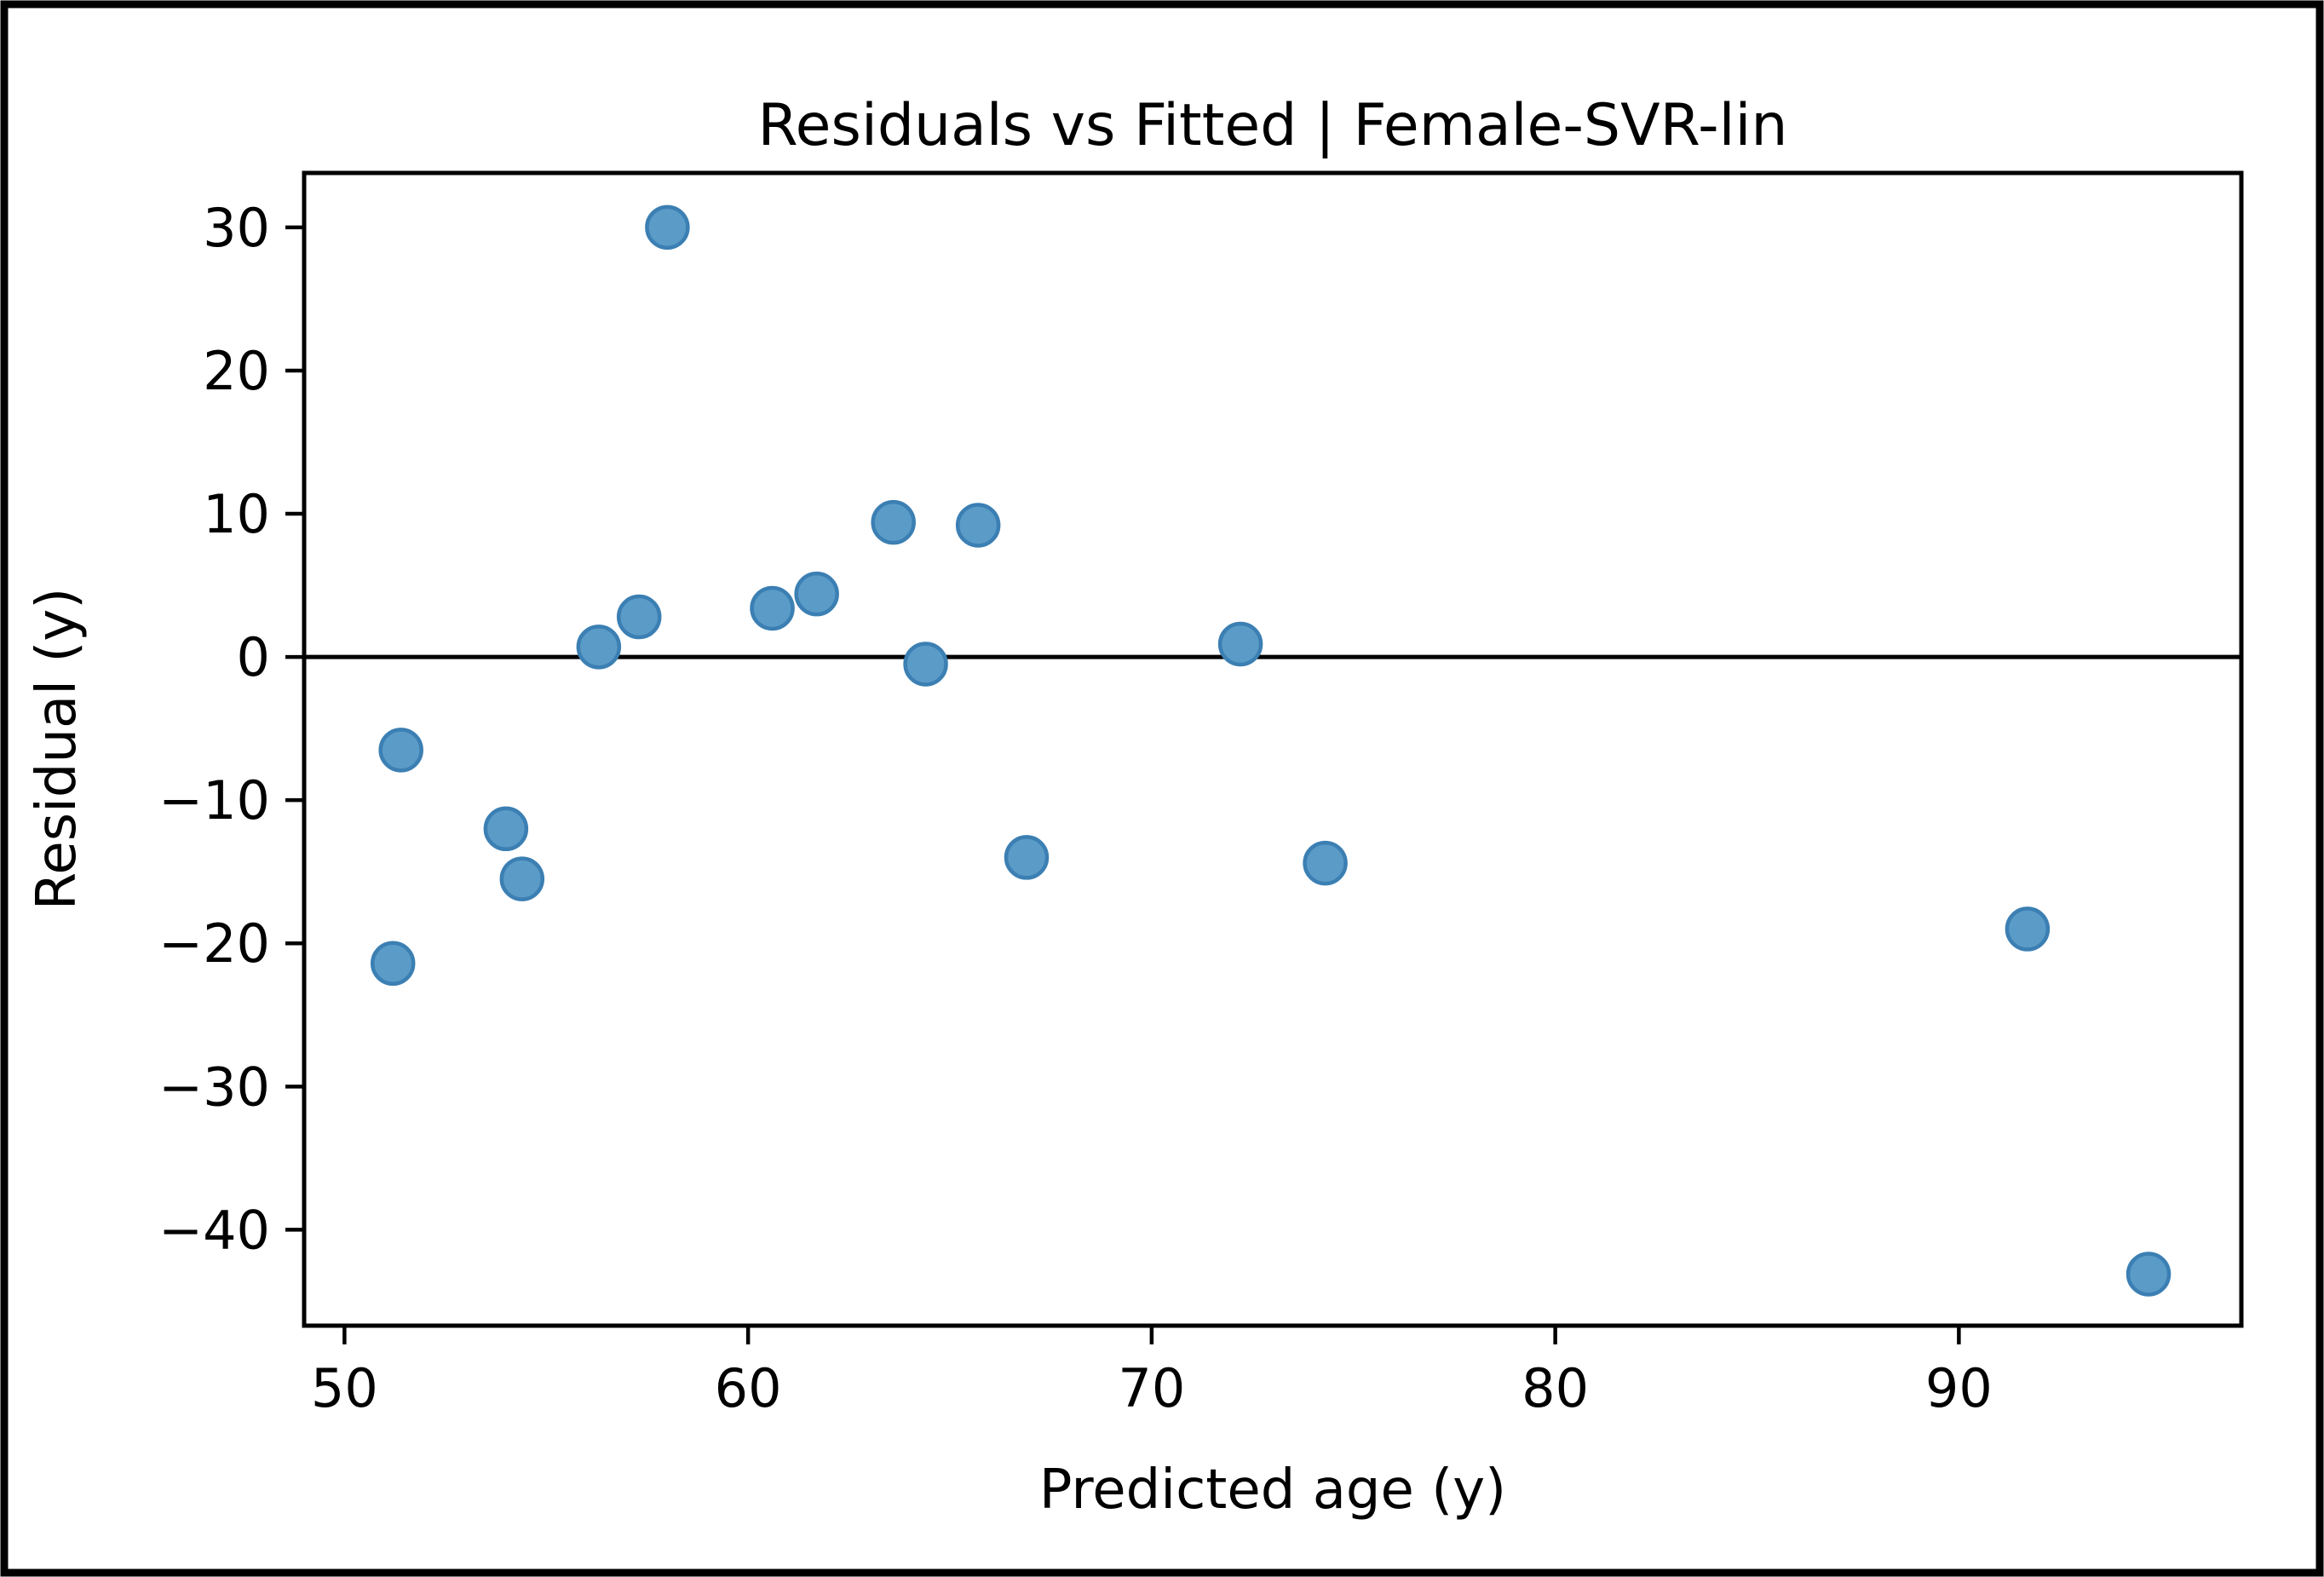  What do you see at coordinates (1272, 1491) in the screenshot?
I see `x-axis-label: Predicted age (y)` at bounding box center [1272, 1491].